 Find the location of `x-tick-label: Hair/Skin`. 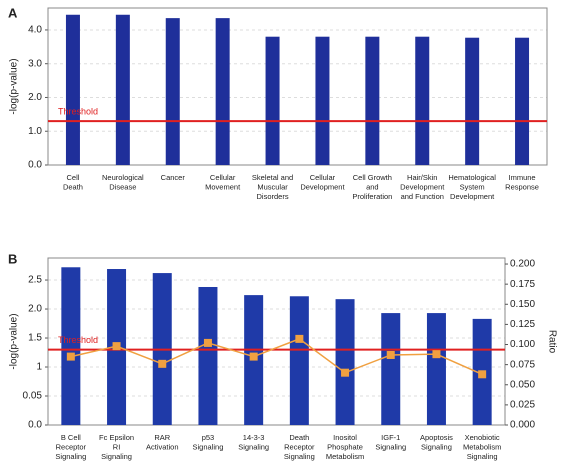

x-tick-label: Hair/Skin is located at coordinates (422, 177).